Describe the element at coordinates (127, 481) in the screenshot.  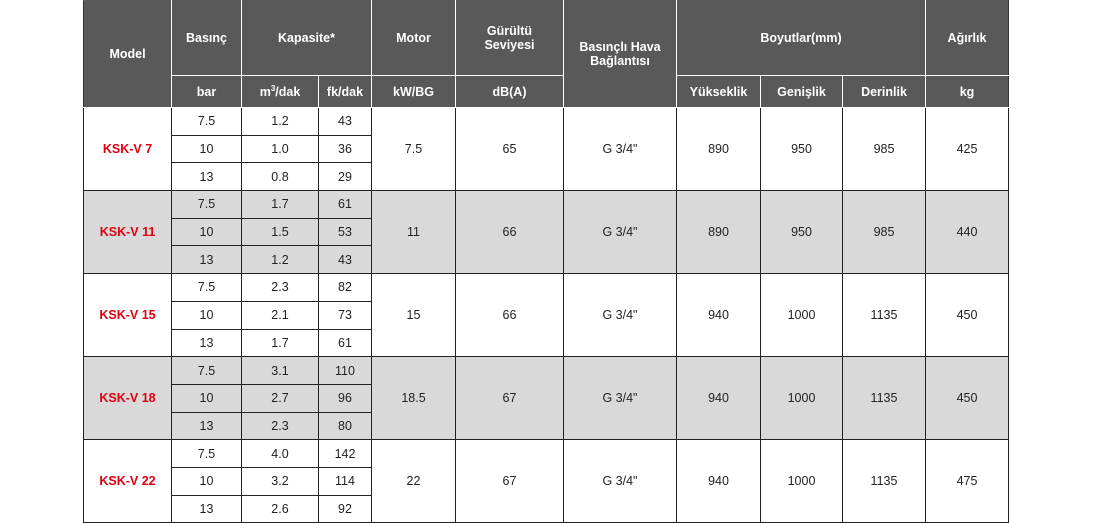
I see `model-name: KSK-V 22` at that location.